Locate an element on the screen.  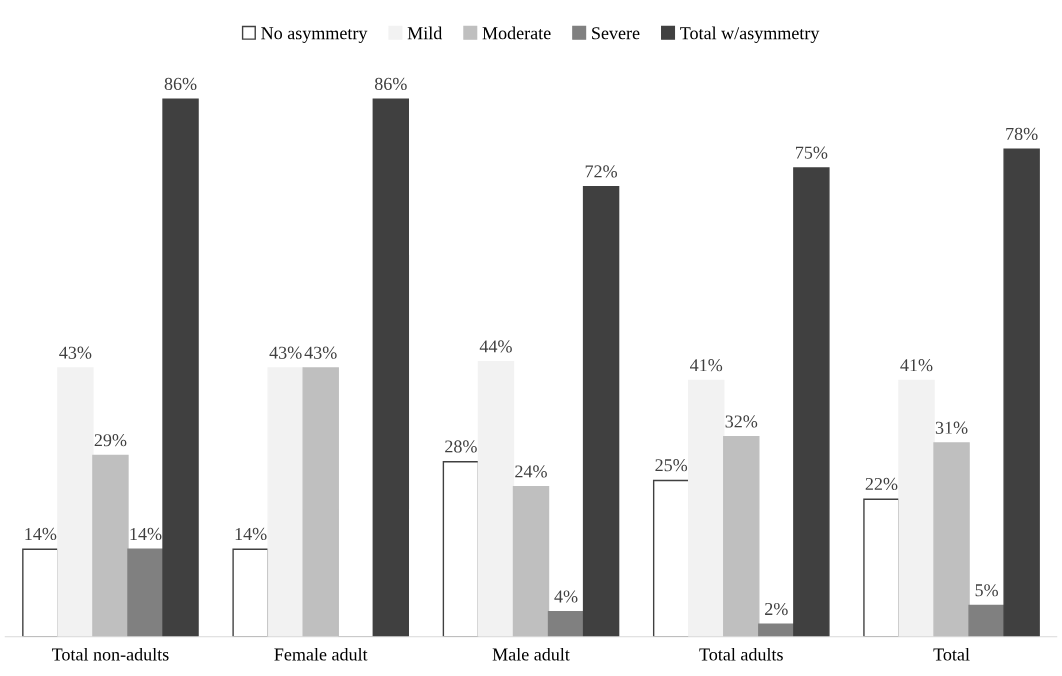
data-label: 78% is located at coordinates (1022, 134).